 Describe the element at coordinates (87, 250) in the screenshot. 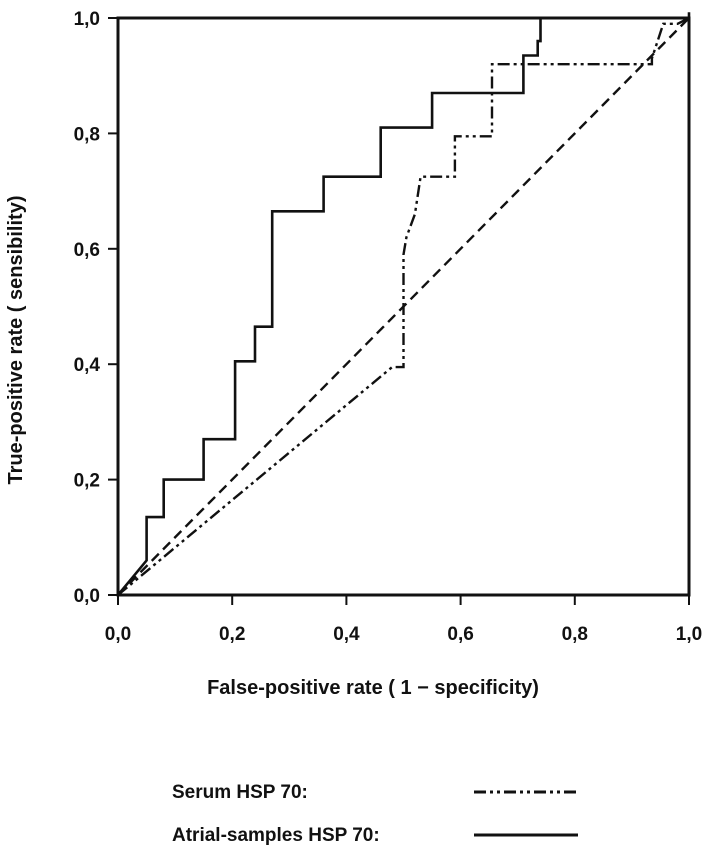

I see `y-tick-label: 0,6` at that location.